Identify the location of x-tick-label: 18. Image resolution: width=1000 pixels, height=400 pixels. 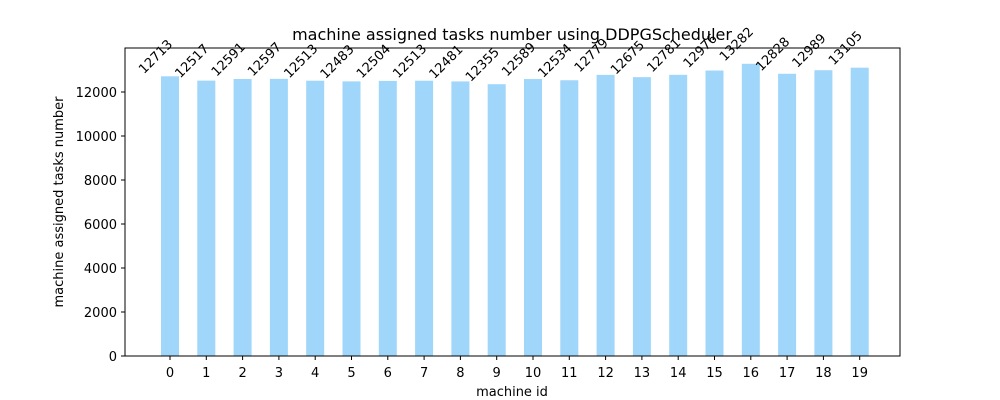
(823, 373).